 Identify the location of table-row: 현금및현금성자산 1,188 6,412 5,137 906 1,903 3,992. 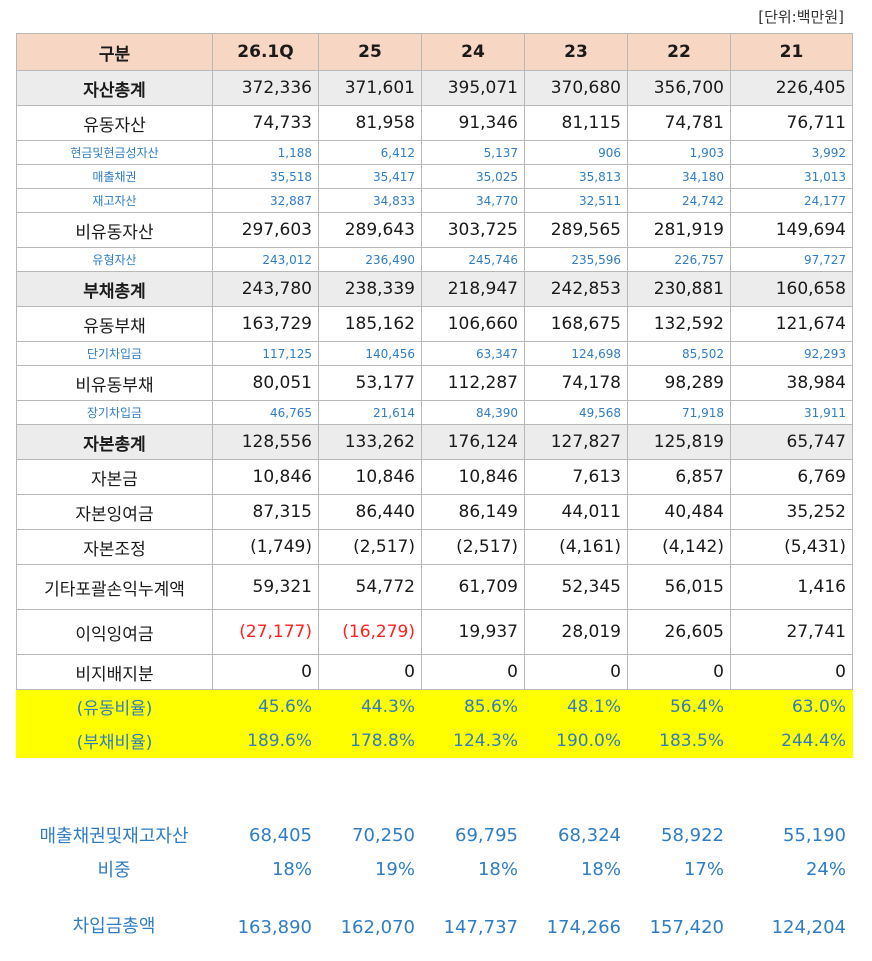
(434, 152).